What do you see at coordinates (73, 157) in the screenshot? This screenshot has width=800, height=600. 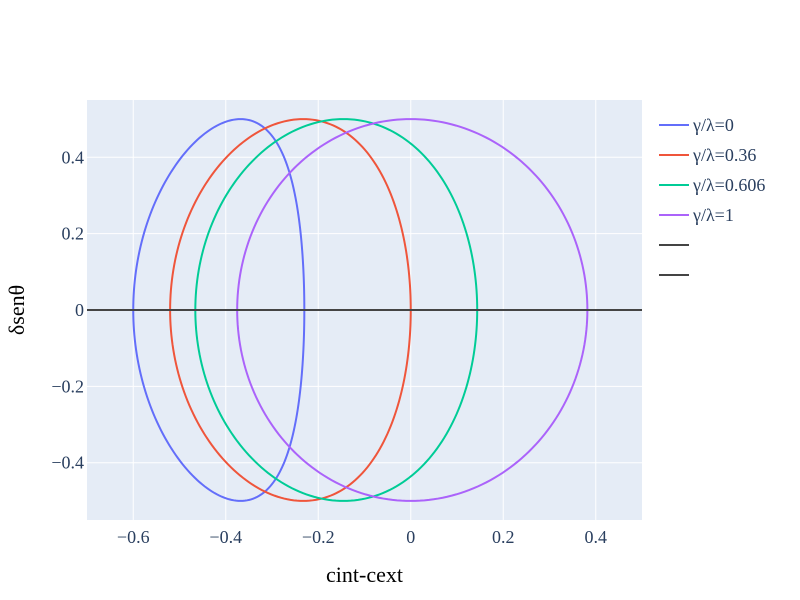 I see `y-tick-label: 0.4` at bounding box center [73, 157].